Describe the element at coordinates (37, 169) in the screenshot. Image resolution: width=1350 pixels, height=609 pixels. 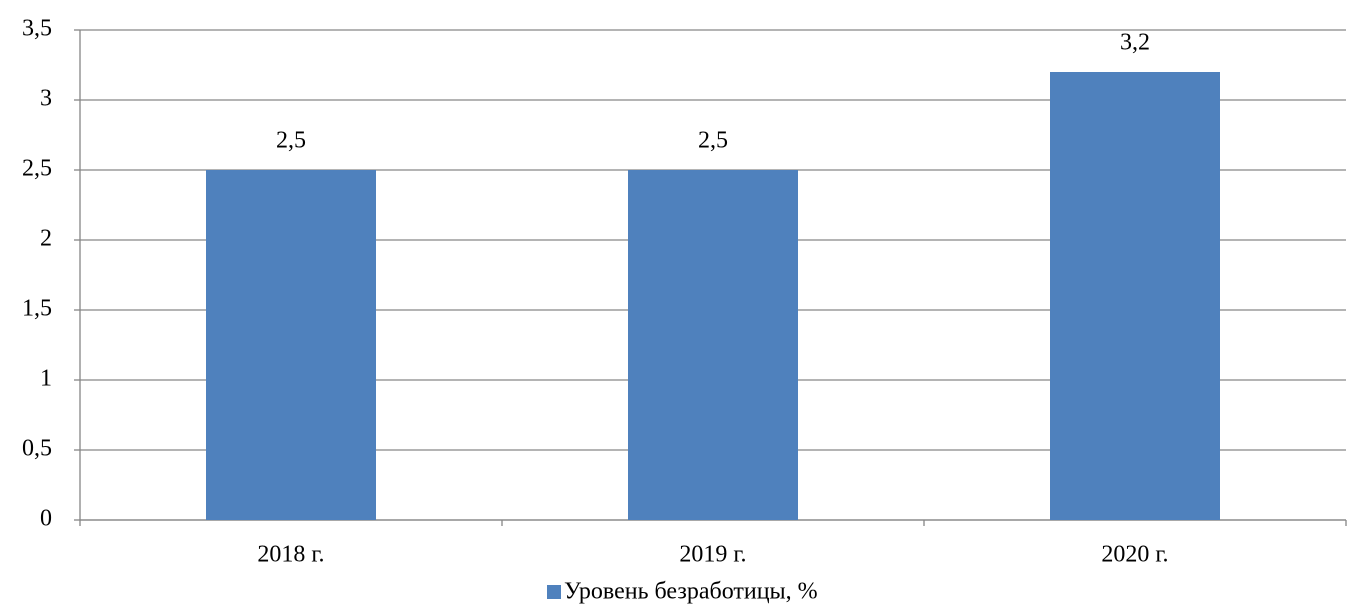
I see `y-tick-label: 2,5` at that location.